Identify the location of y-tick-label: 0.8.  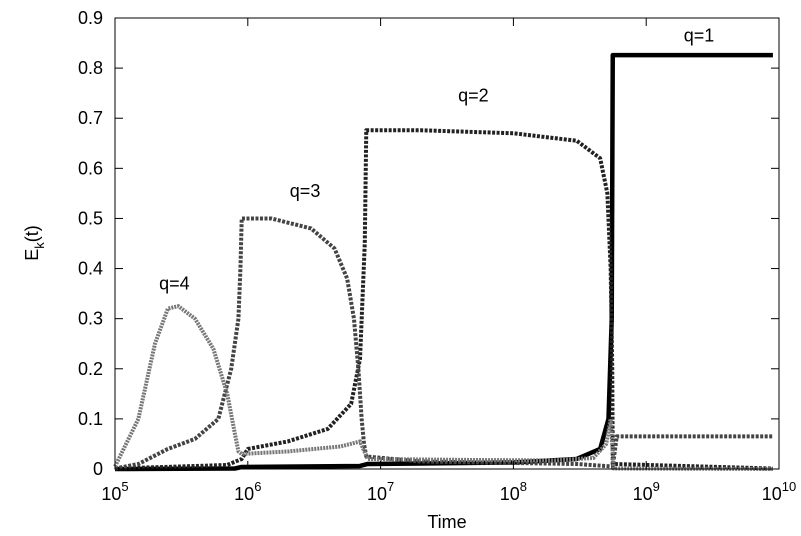
(90, 68).